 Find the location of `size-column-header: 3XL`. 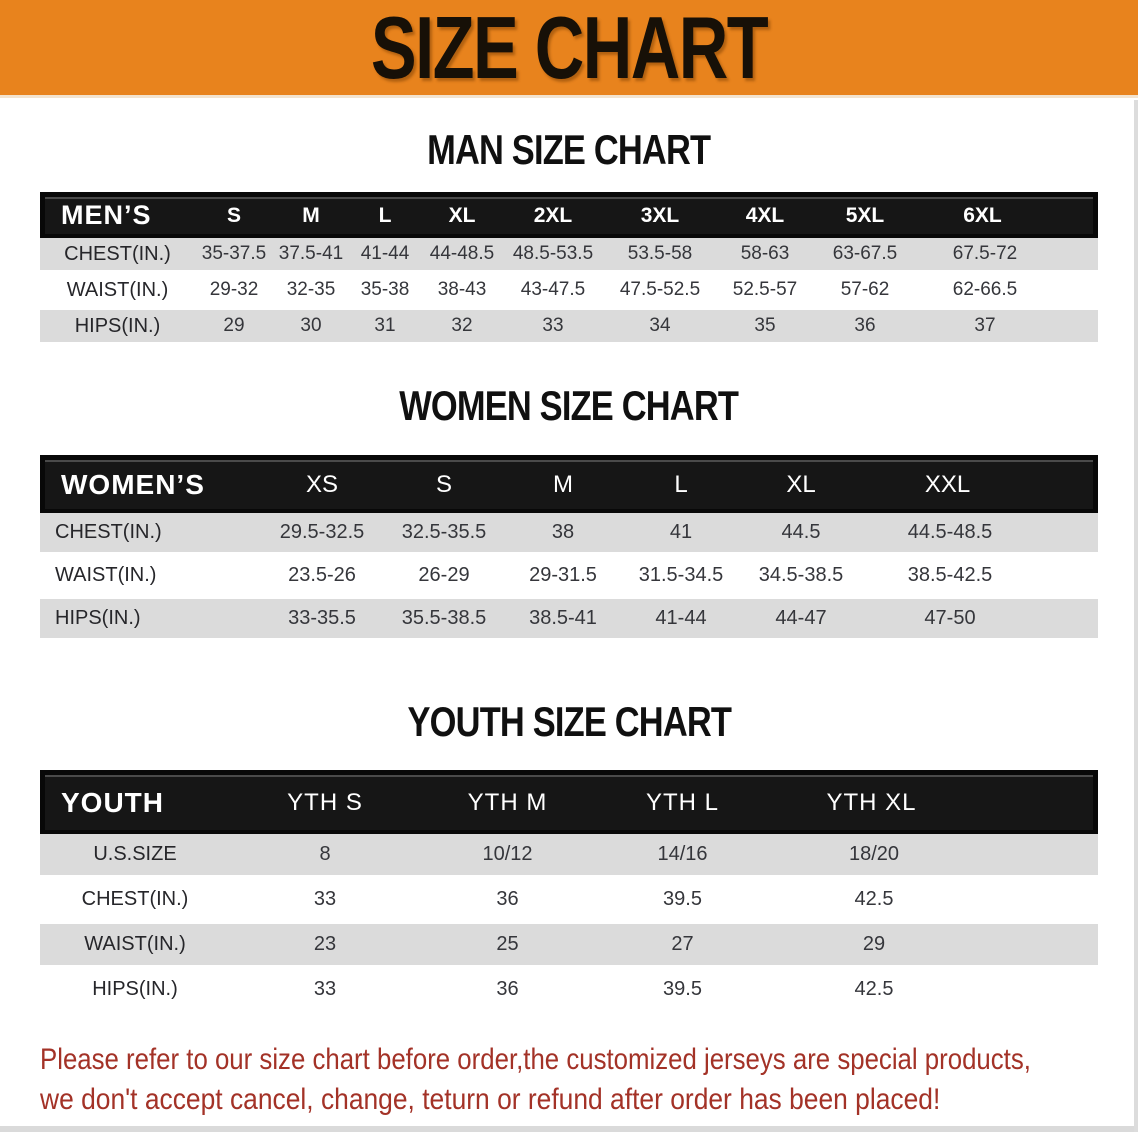

size-column-header: 3XL is located at coordinates (660, 215).